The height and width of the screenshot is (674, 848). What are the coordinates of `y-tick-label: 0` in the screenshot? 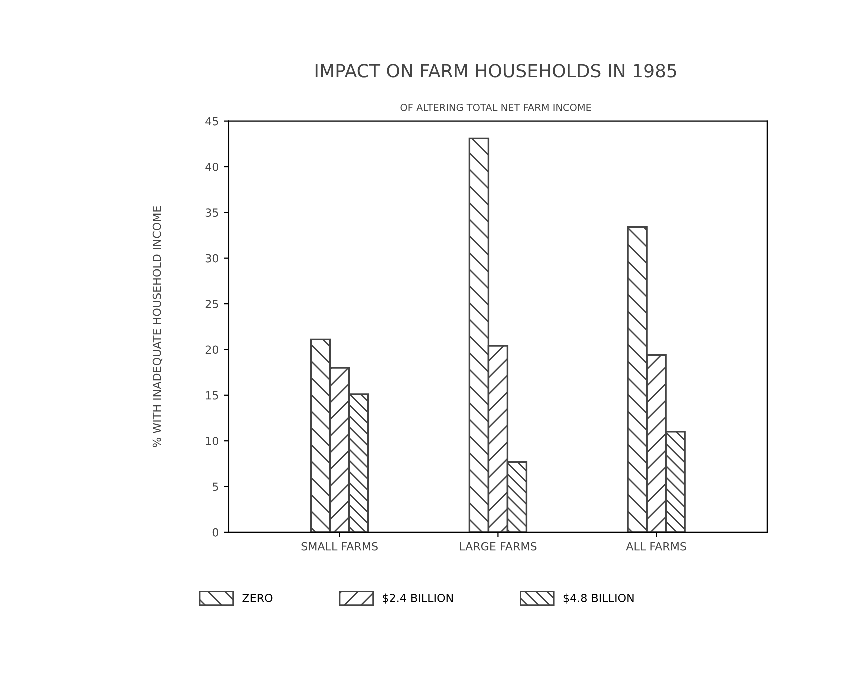 It's located at (215, 532).